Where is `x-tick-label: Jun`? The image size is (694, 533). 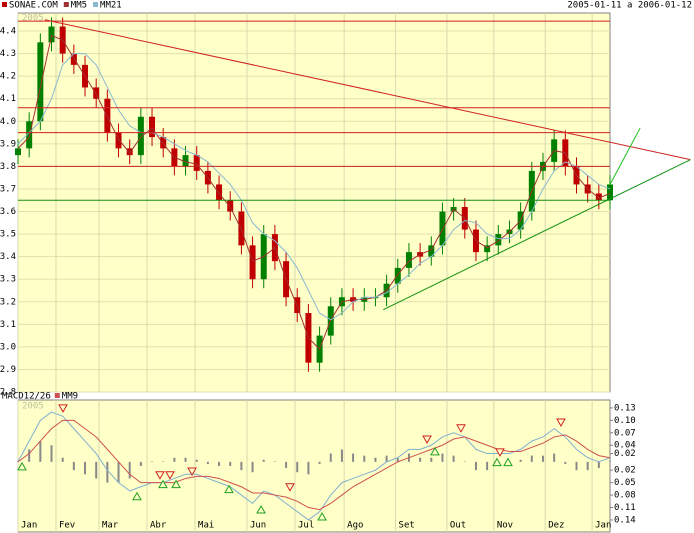
x-tick-label: Jun is located at coordinates (258, 526).